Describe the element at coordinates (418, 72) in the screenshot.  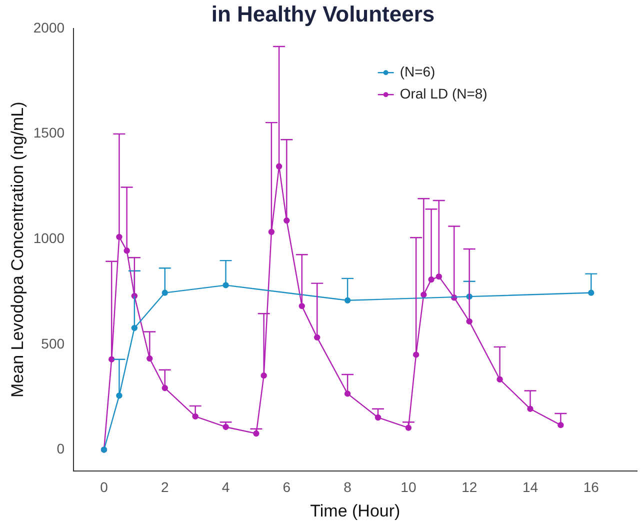
I see `legend-label: (N=6)` at that location.